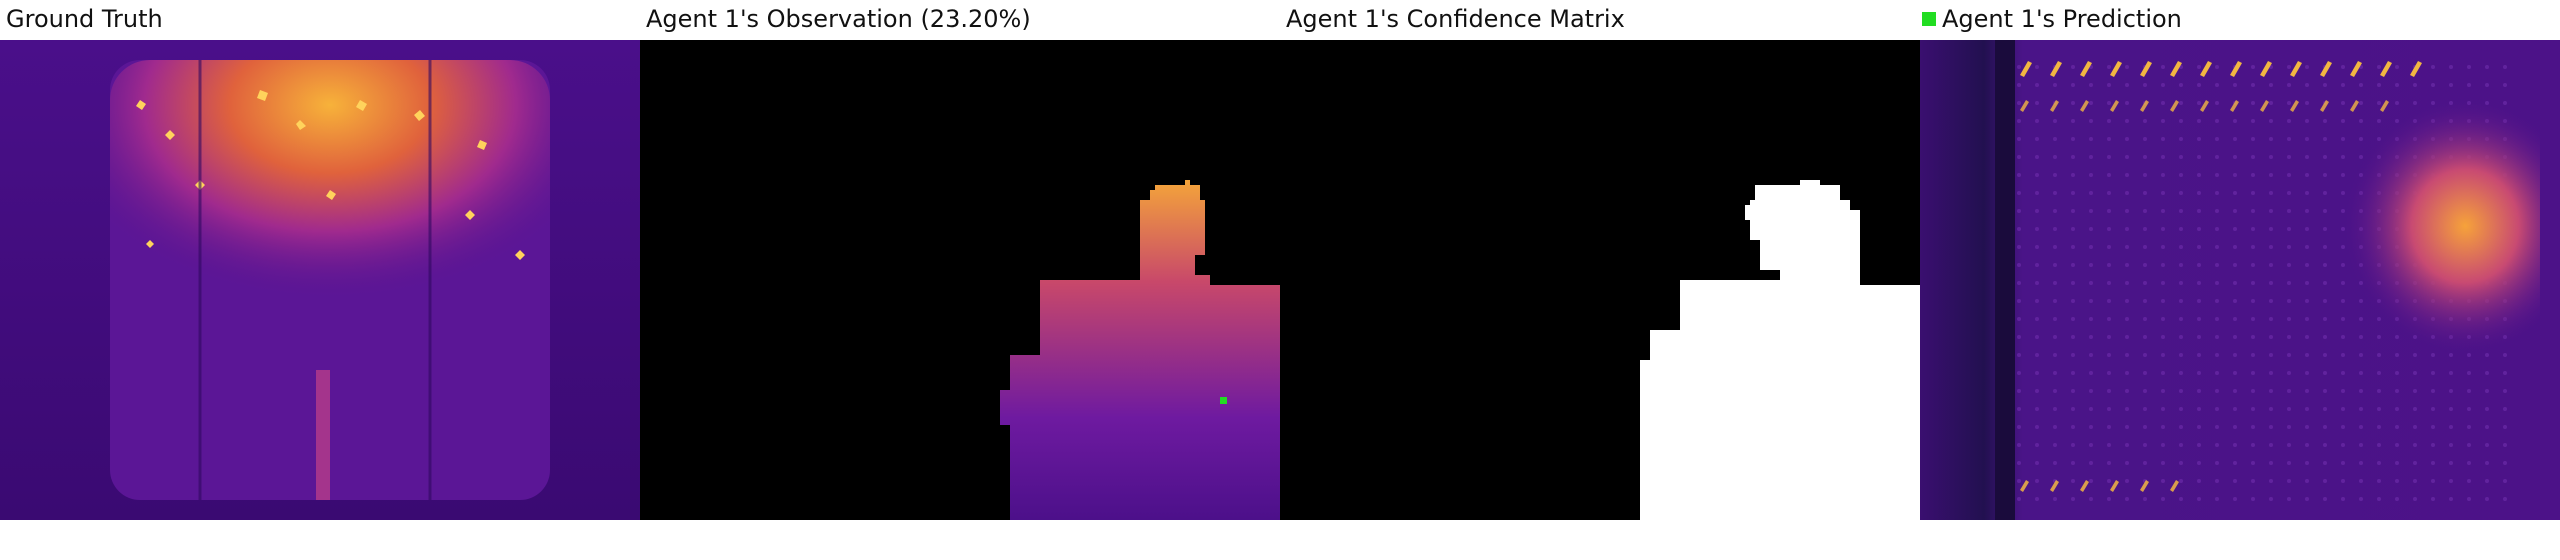  What do you see at coordinates (84, 19) in the screenshot?
I see `ground-truth-title: Ground Truth` at bounding box center [84, 19].